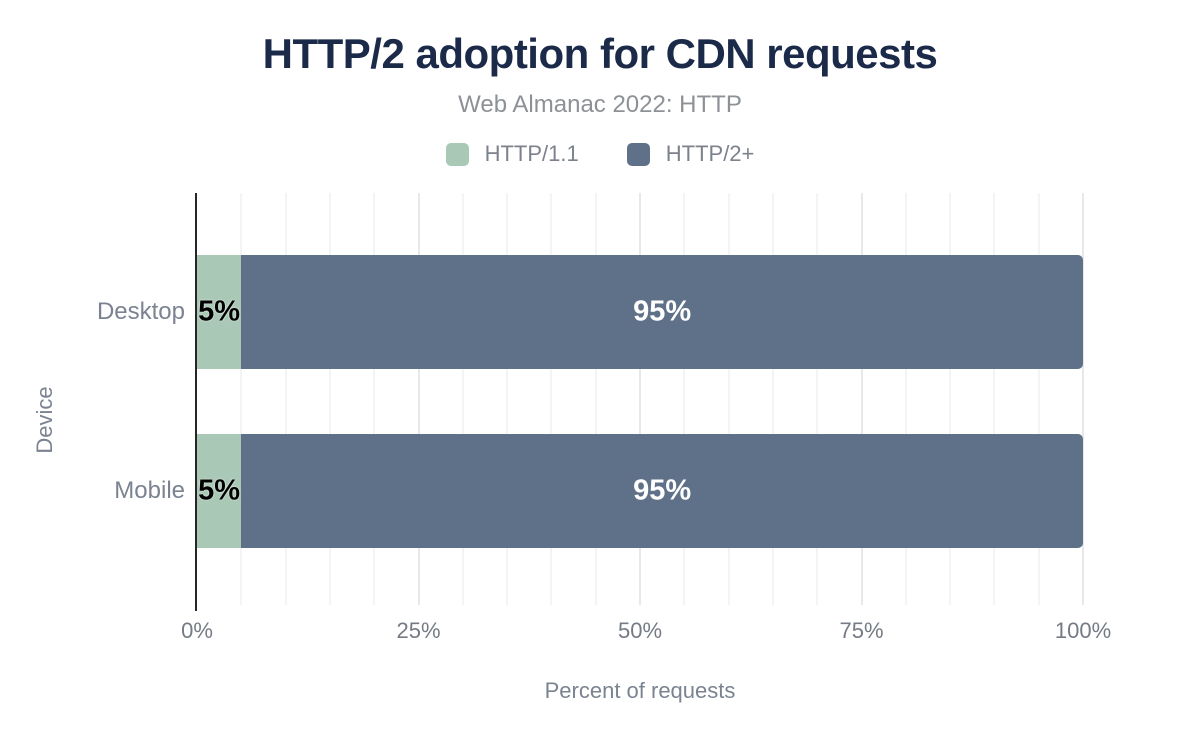 This screenshot has width=1200, height=742. I want to click on x-tick-25: 25%, so click(418, 630).